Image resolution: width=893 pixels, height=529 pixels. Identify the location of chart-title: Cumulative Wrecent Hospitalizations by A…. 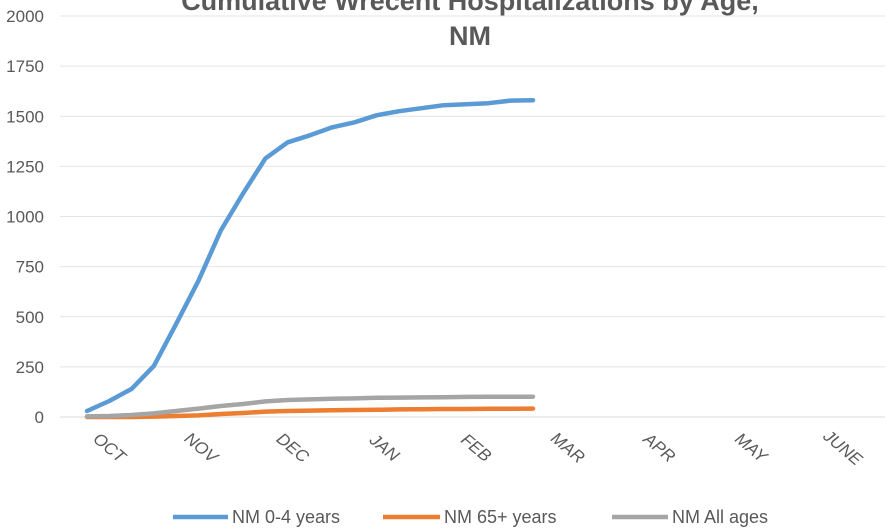
(470, 25).